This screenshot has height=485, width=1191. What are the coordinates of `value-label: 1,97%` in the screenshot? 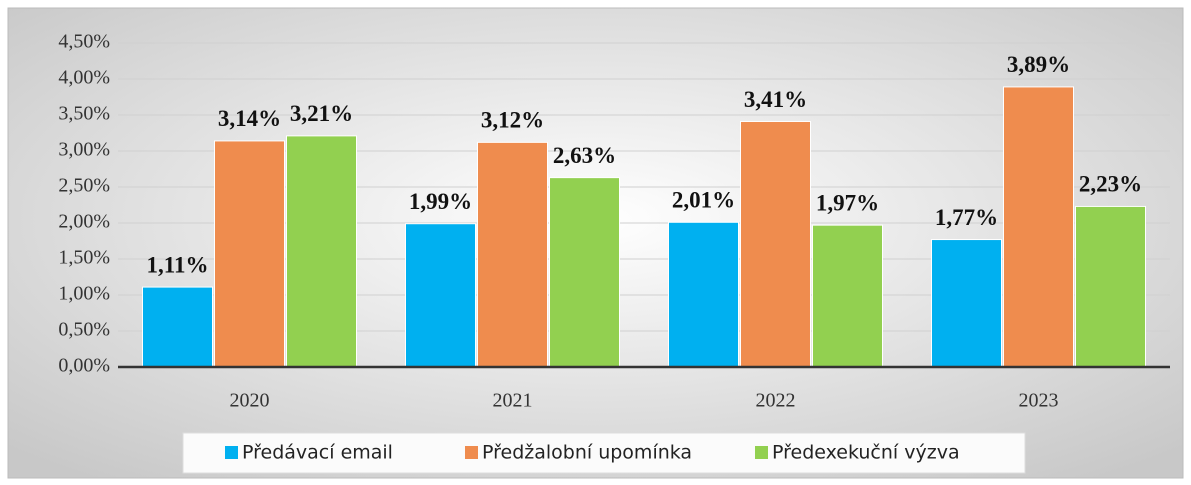 It's located at (847, 202).